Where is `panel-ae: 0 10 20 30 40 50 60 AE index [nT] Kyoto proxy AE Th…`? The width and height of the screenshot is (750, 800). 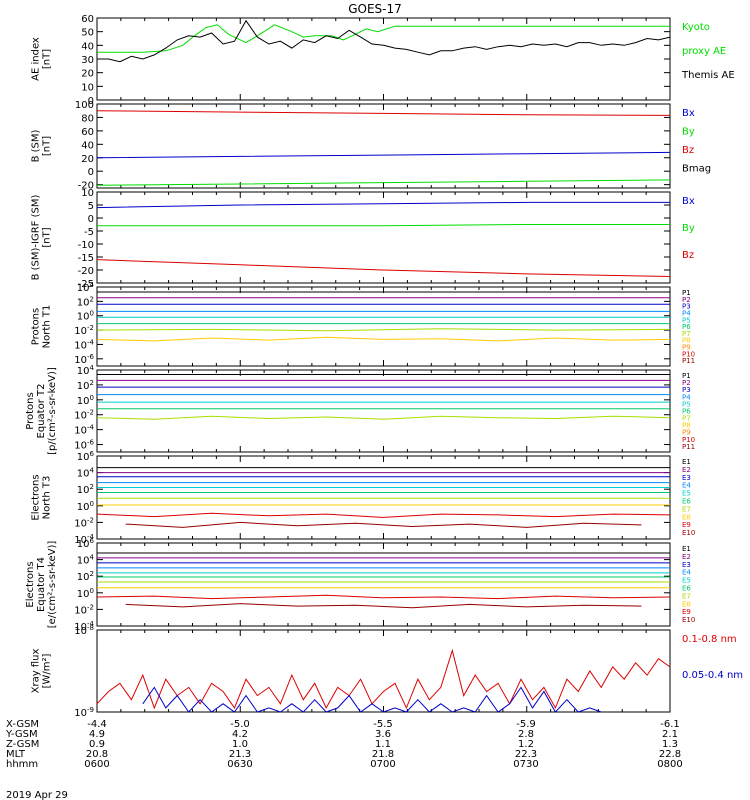
panel-ae: 0 10 20 30 40 50 60 AE index [nT] Kyoto proxy AE Th… is located at coordinates (383, 60).